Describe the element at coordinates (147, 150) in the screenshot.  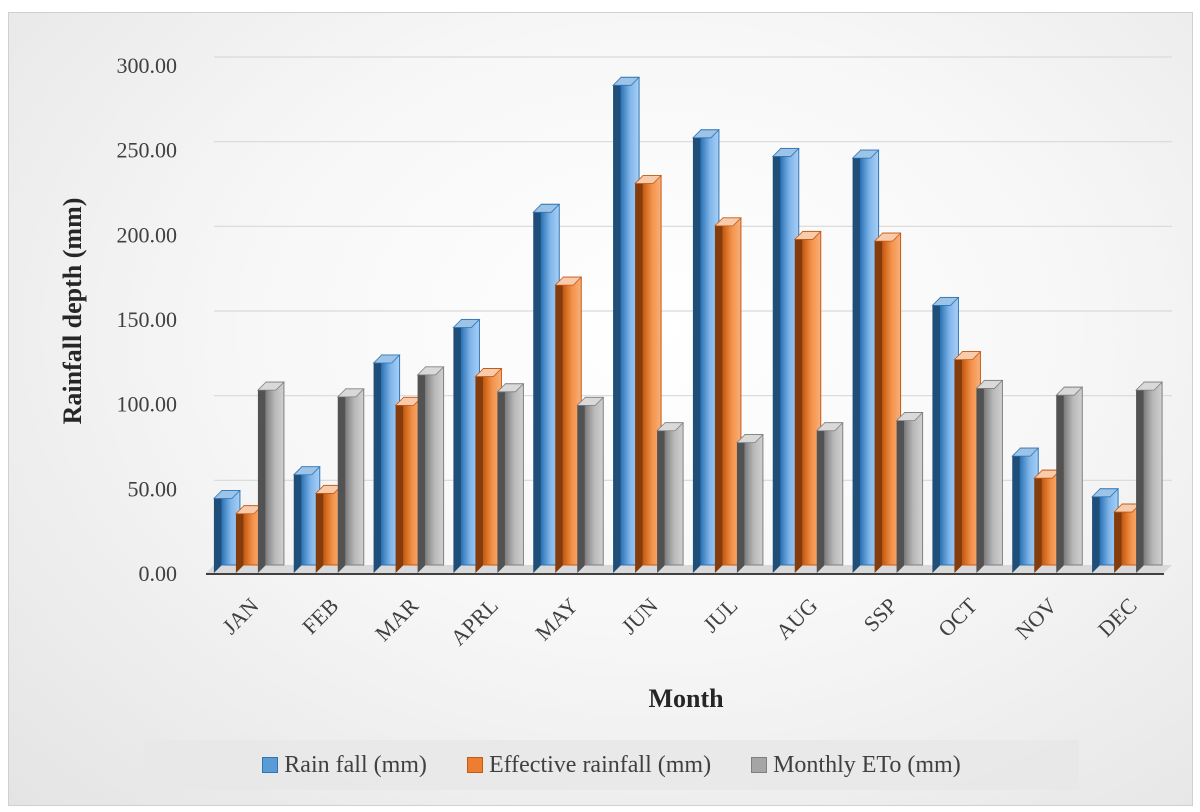
I see `y-tick-label: 250.00` at that location.